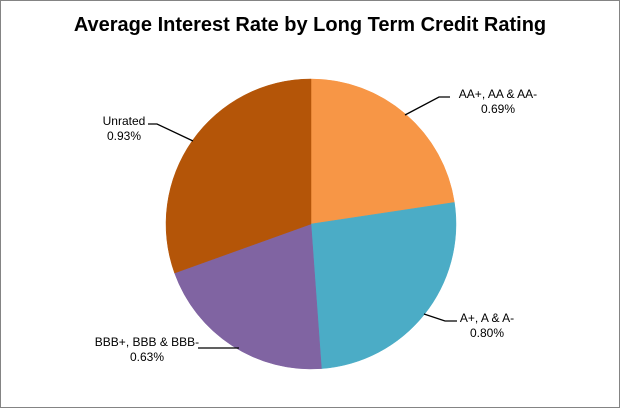 This screenshot has width=620, height=408. Describe the element at coordinates (487, 333) in the screenshot. I see `slice-value: 0.80%` at that location.